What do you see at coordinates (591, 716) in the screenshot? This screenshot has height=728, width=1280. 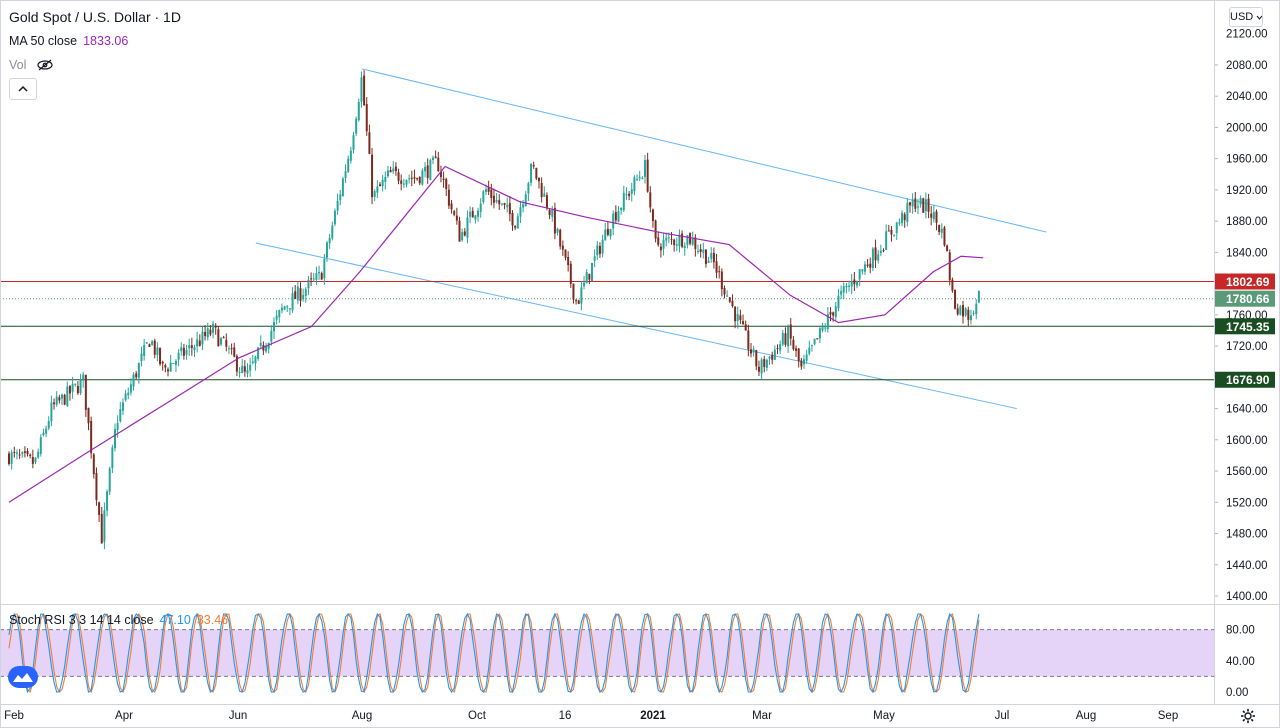 I see `time-axis: Feb Apr Jun Aug Oct 16 2021 Mar May Jul Aug Sep` at bounding box center [591, 716].